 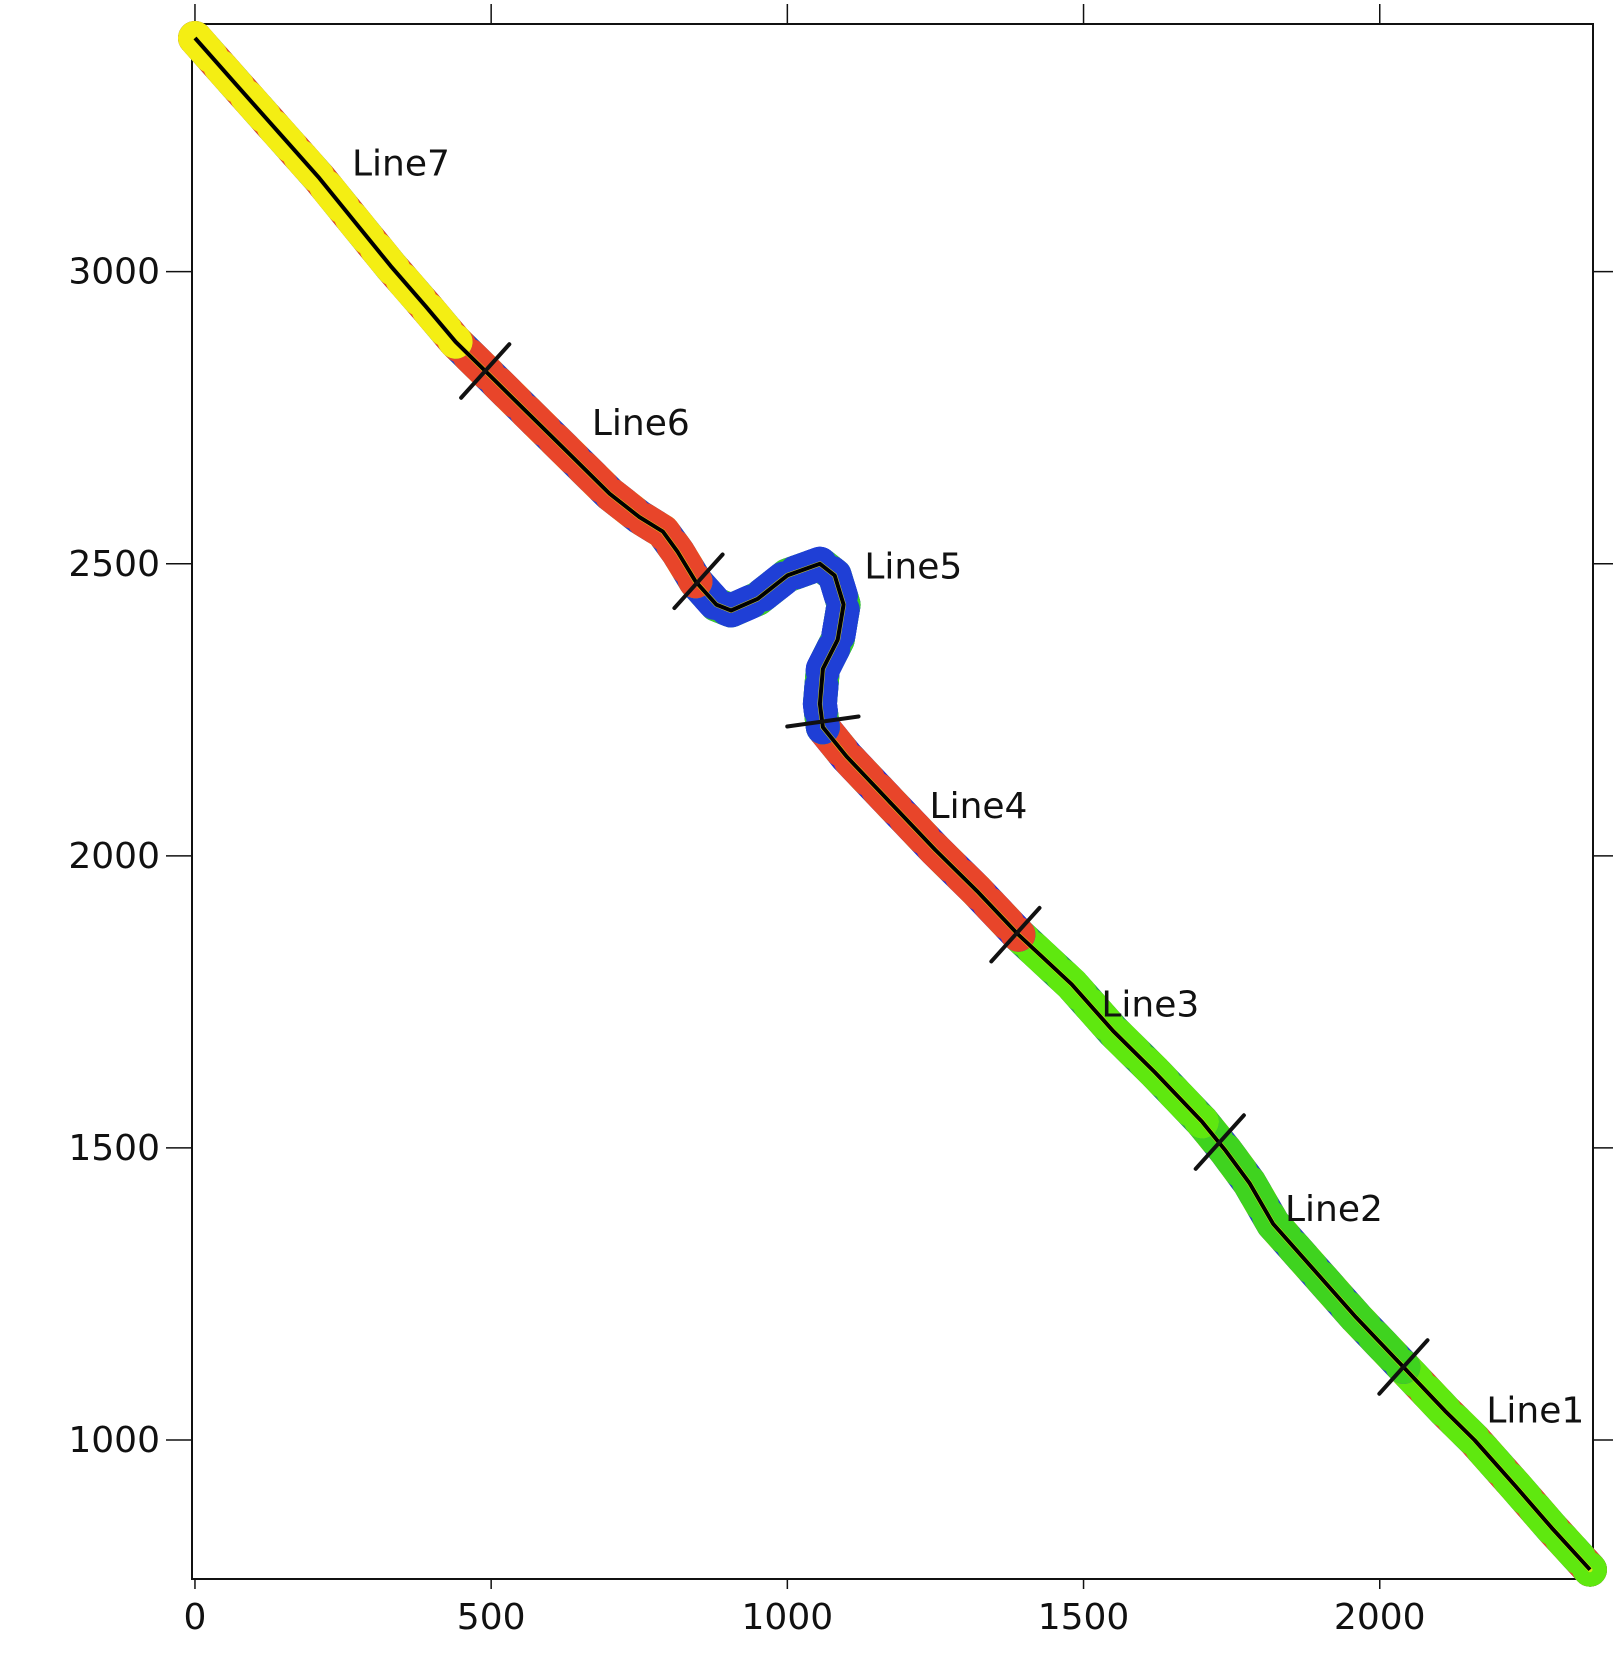 What do you see at coordinates (114, 1440) in the screenshot?
I see `y-tick-label: 1000` at bounding box center [114, 1440].